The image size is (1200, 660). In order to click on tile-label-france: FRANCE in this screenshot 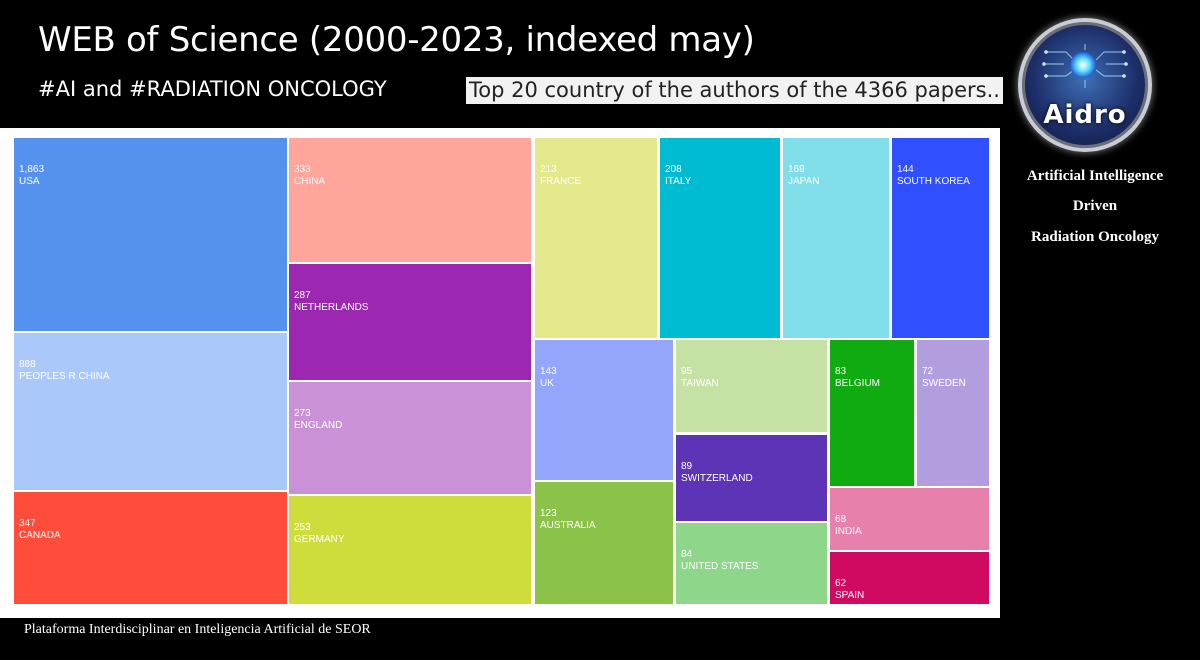, I will do `click(560, 181)`.